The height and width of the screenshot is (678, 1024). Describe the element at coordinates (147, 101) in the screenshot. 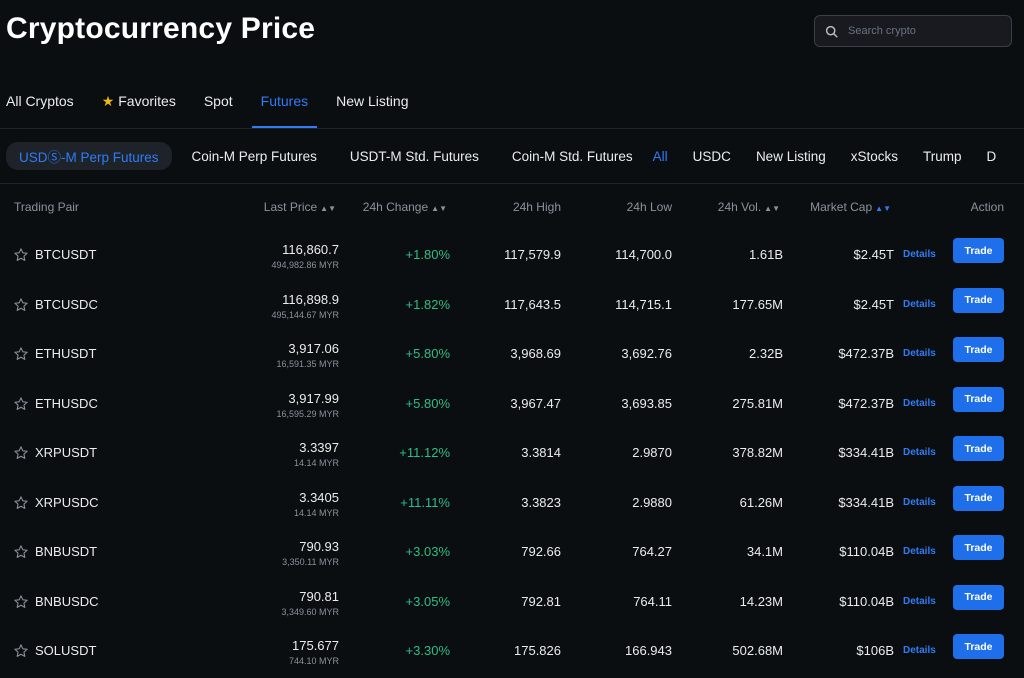

I see `tab-label: Favorites` at that location.